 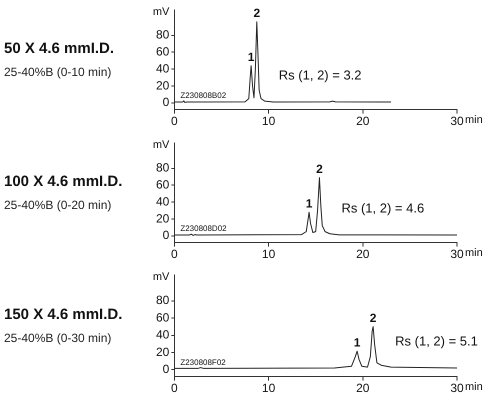 I want to click on text: 25-40%B (0-10 min), so click(x=58, y=71).